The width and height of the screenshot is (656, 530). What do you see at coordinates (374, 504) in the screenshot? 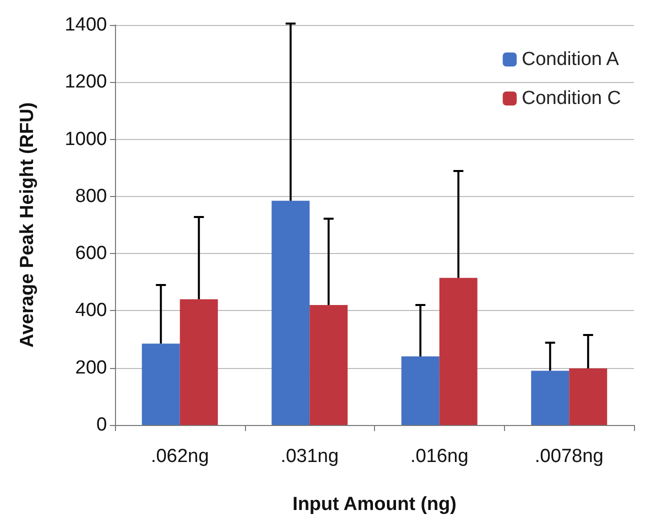
I see `x-axis-title: Input Amount (ng)` at bounding box center [374, 504].